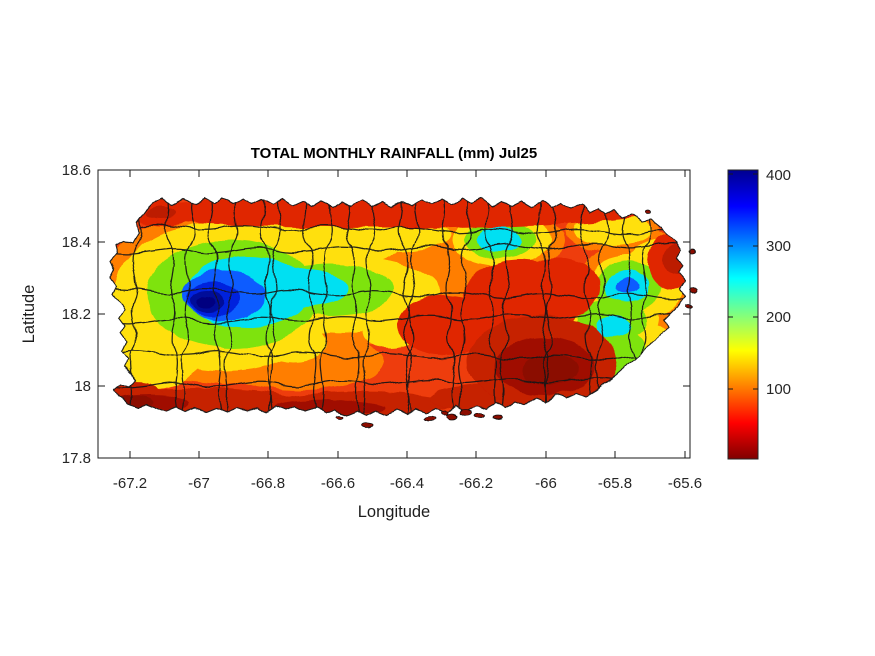 Image resolution: width=875 pixels, height=656 pixels. I want to click on x-tick-label: -67, so click(199, 483).